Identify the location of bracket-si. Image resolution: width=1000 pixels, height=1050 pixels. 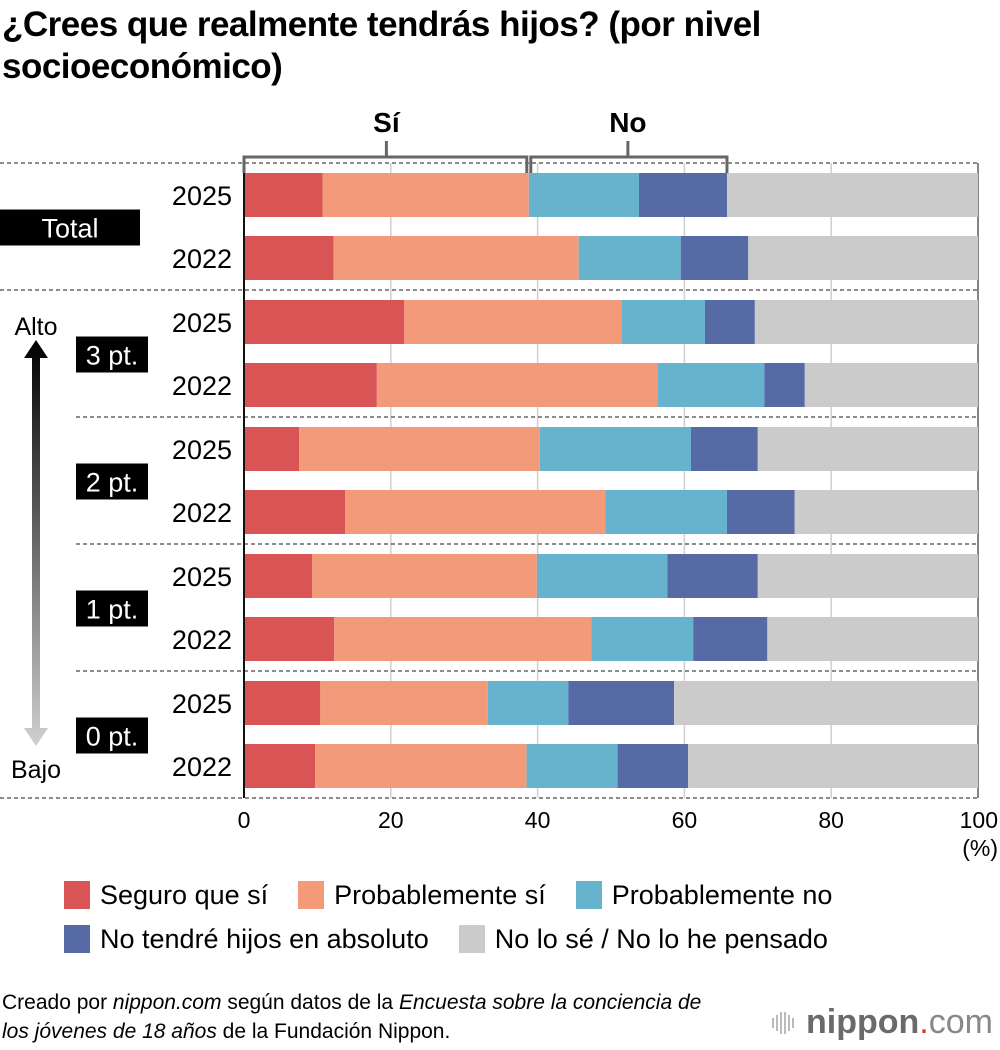
(385, 164).